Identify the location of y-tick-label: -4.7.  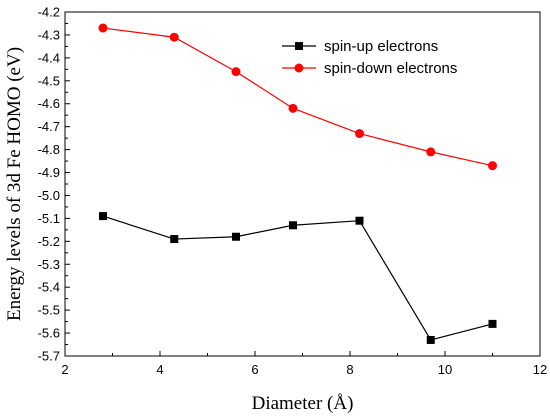
(49, 126).